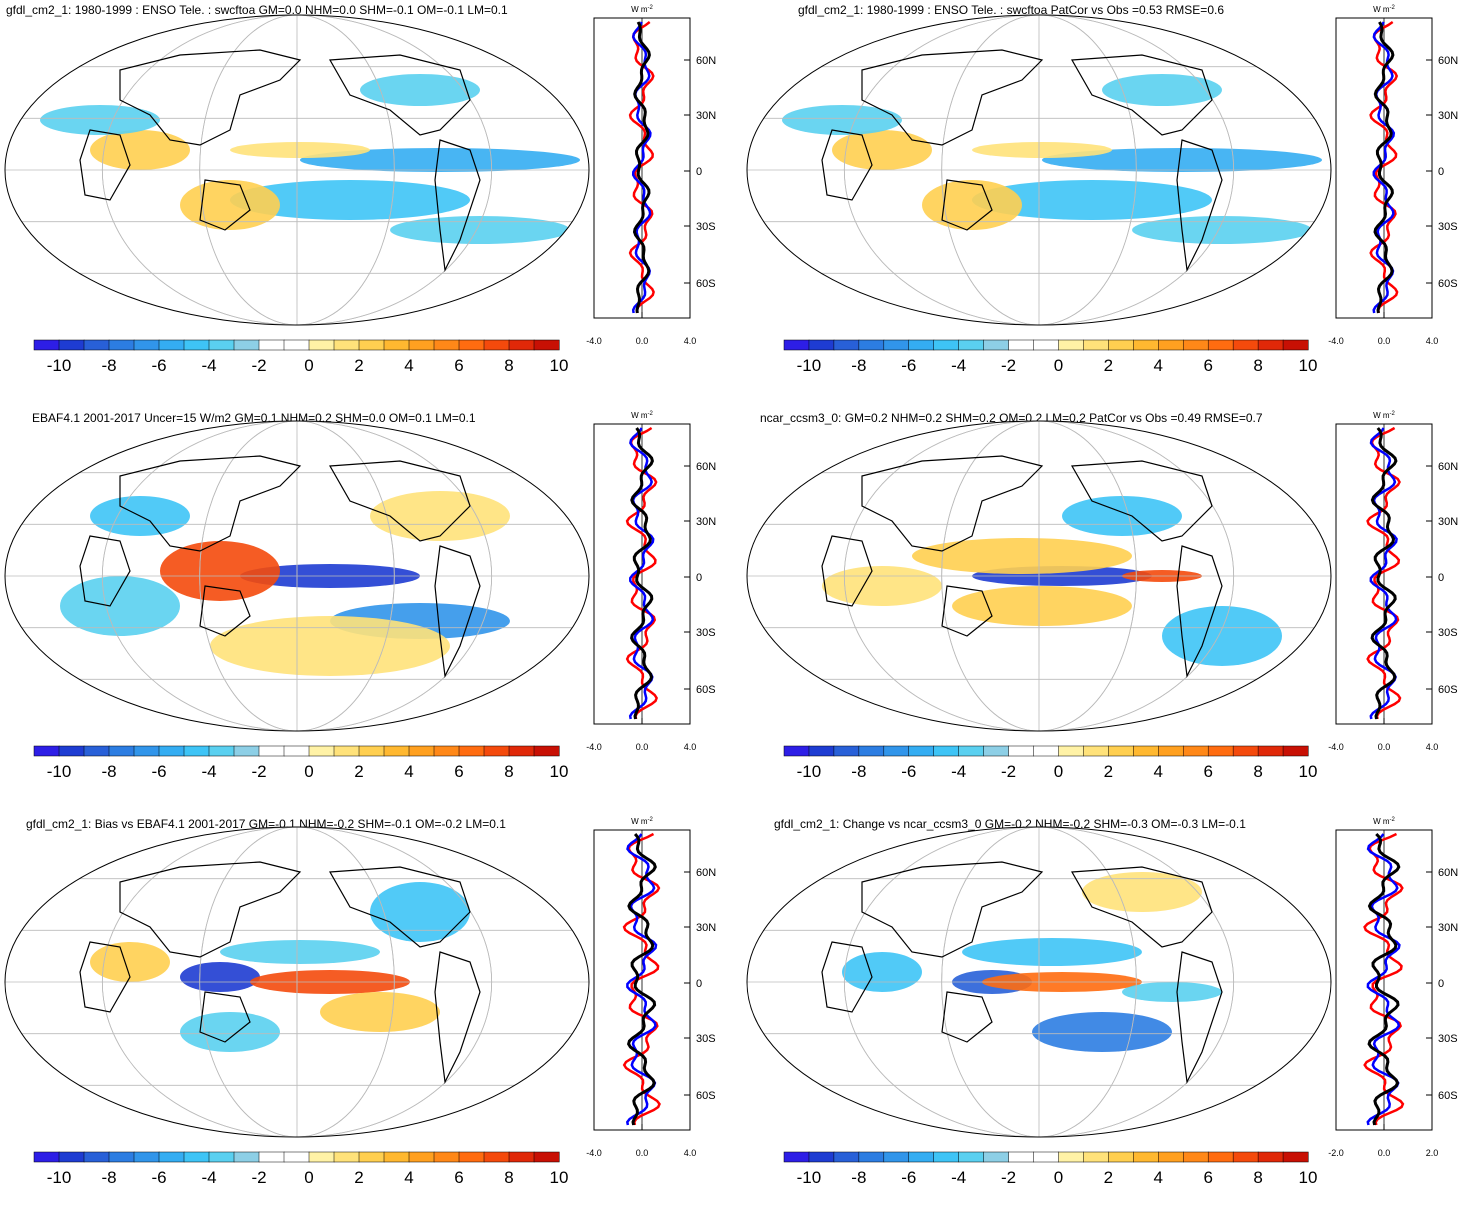 This screenshot has height=1207, width=1483. I want to click on x-label: 0.0, so click(642, 341).